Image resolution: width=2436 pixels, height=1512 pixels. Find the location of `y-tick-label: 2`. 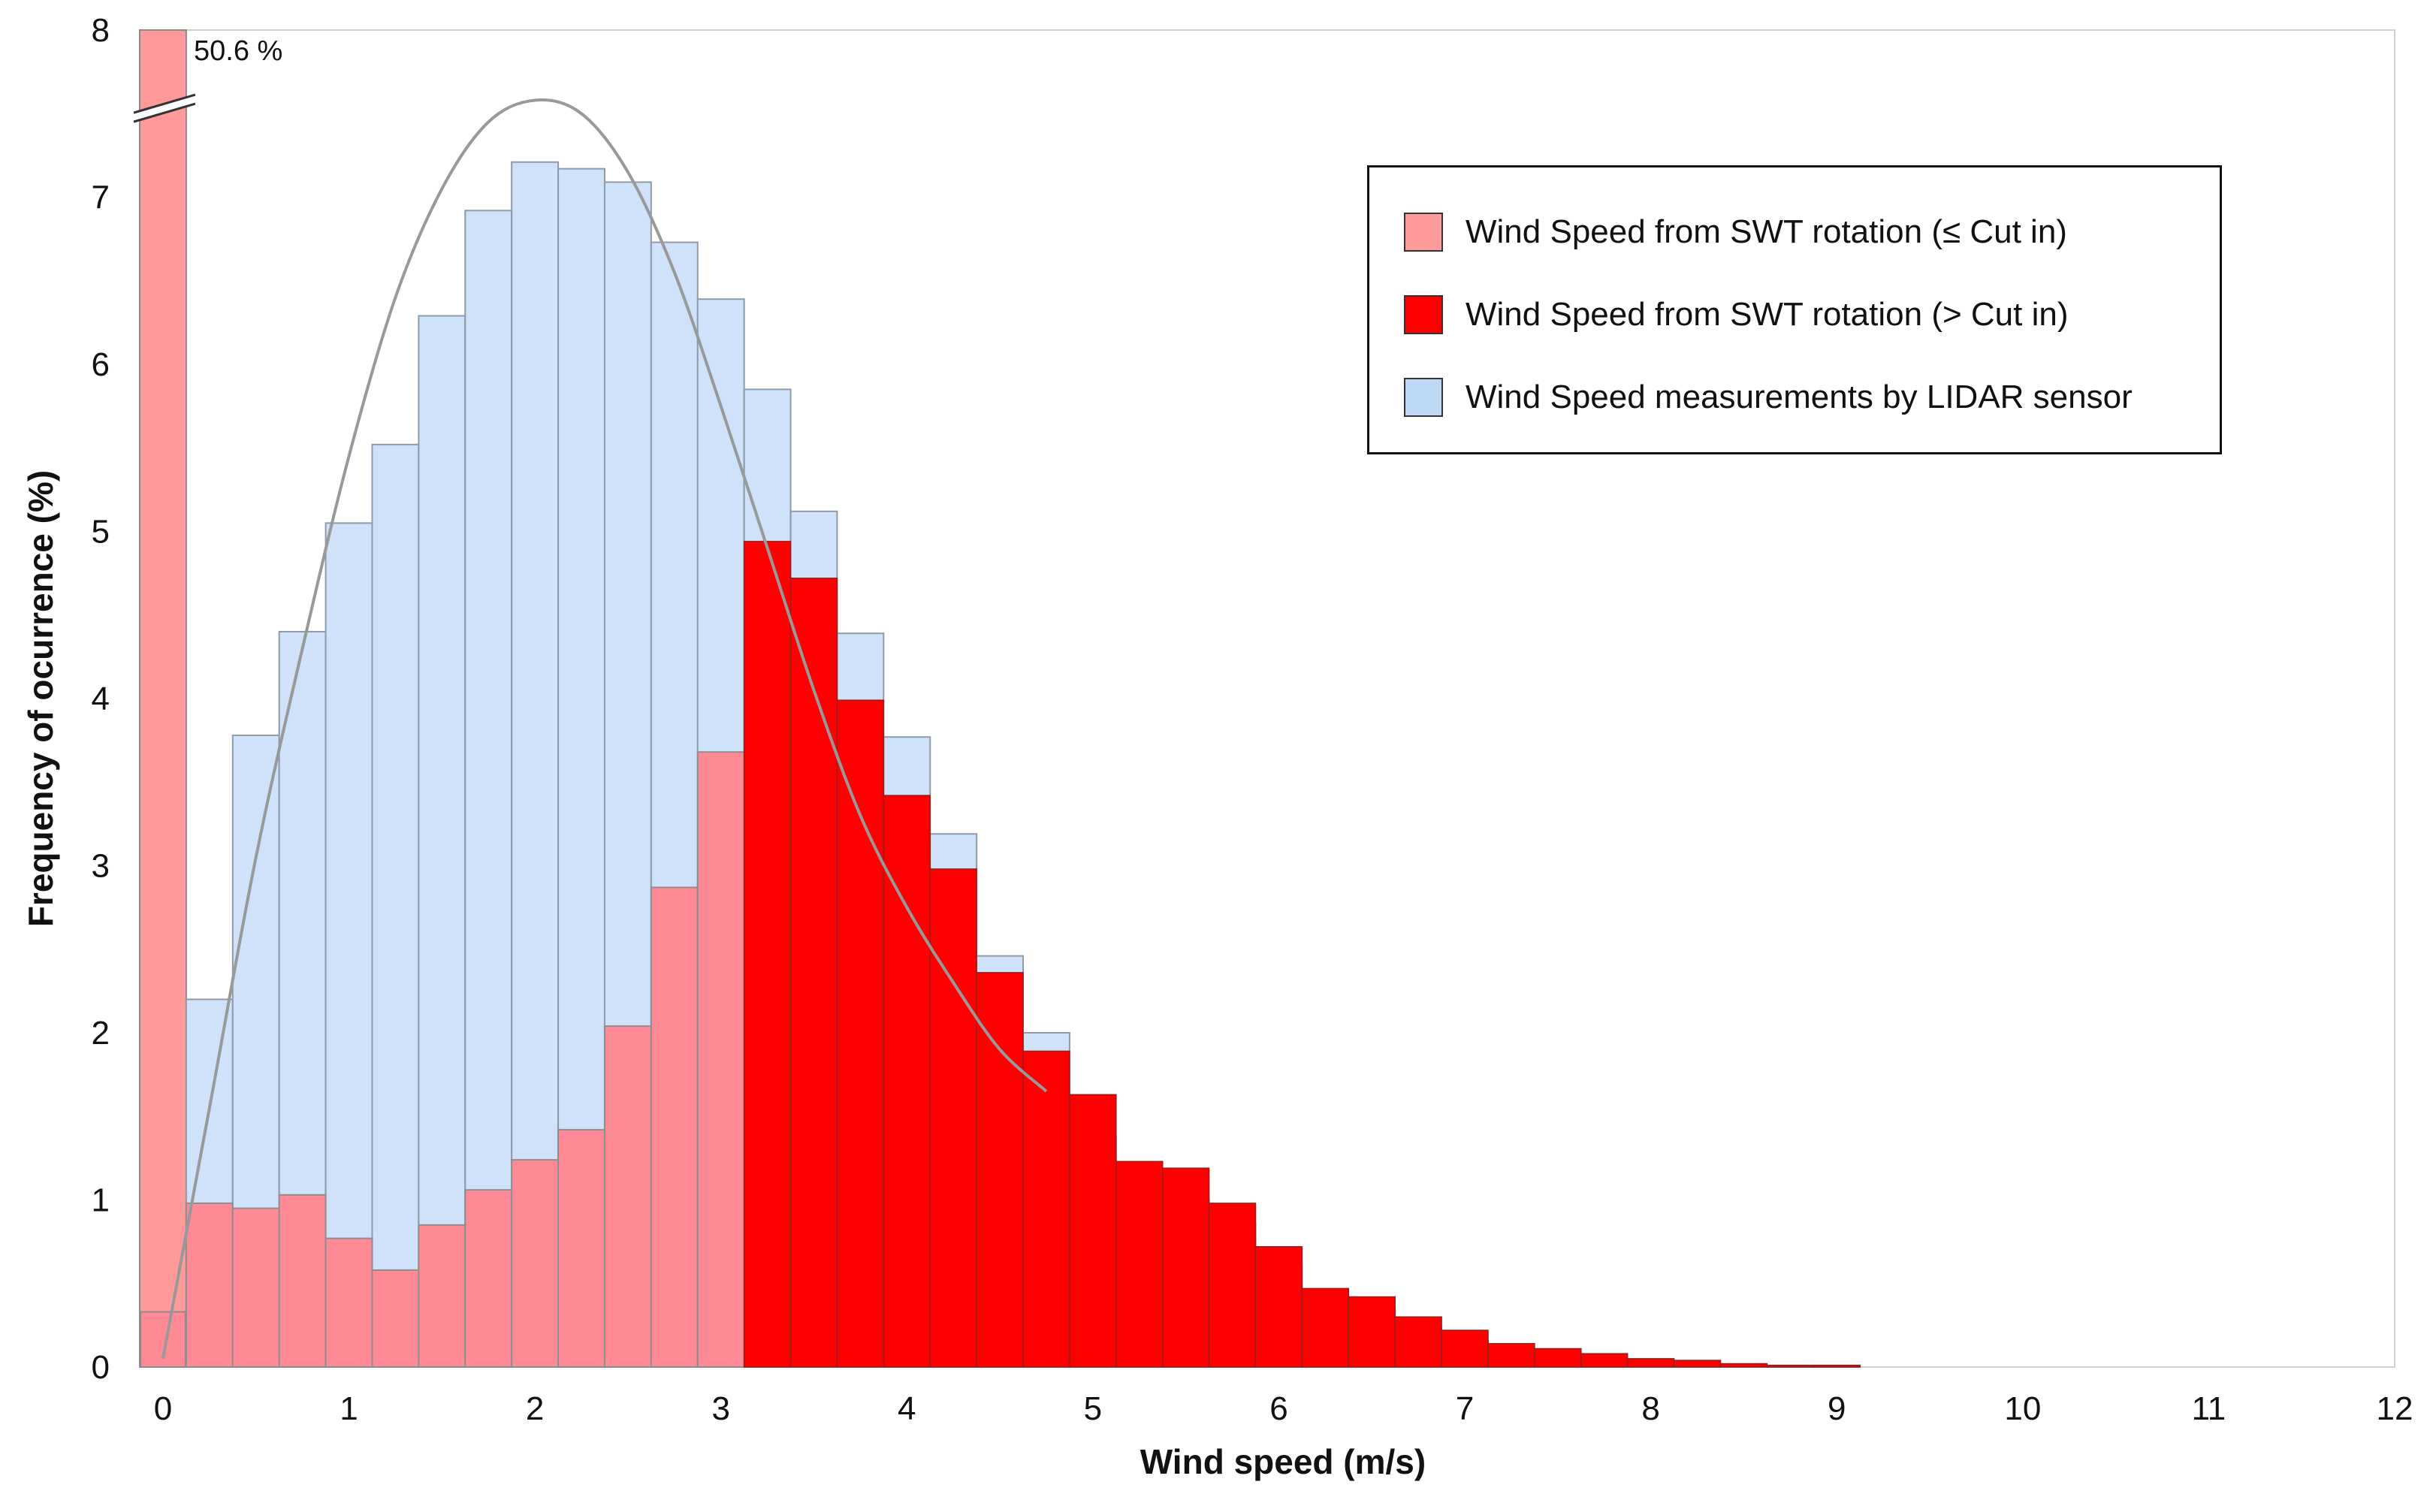

y-tick-label: 2 is located at coordinates (101, 1033).